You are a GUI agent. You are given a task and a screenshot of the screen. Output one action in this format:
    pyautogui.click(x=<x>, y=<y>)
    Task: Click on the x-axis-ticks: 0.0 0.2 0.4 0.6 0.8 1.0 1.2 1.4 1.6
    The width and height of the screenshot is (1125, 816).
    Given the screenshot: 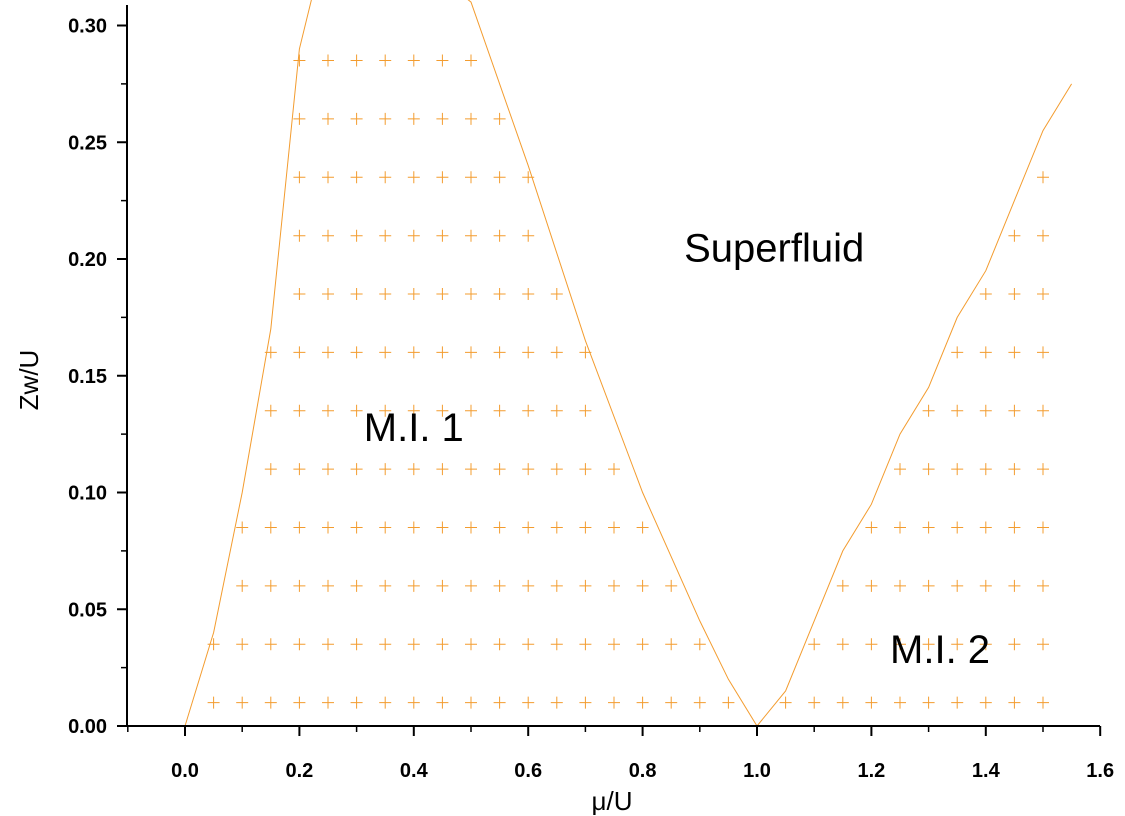 What is the action you would take?
    pyautogui.click(x=620, y=754)
    